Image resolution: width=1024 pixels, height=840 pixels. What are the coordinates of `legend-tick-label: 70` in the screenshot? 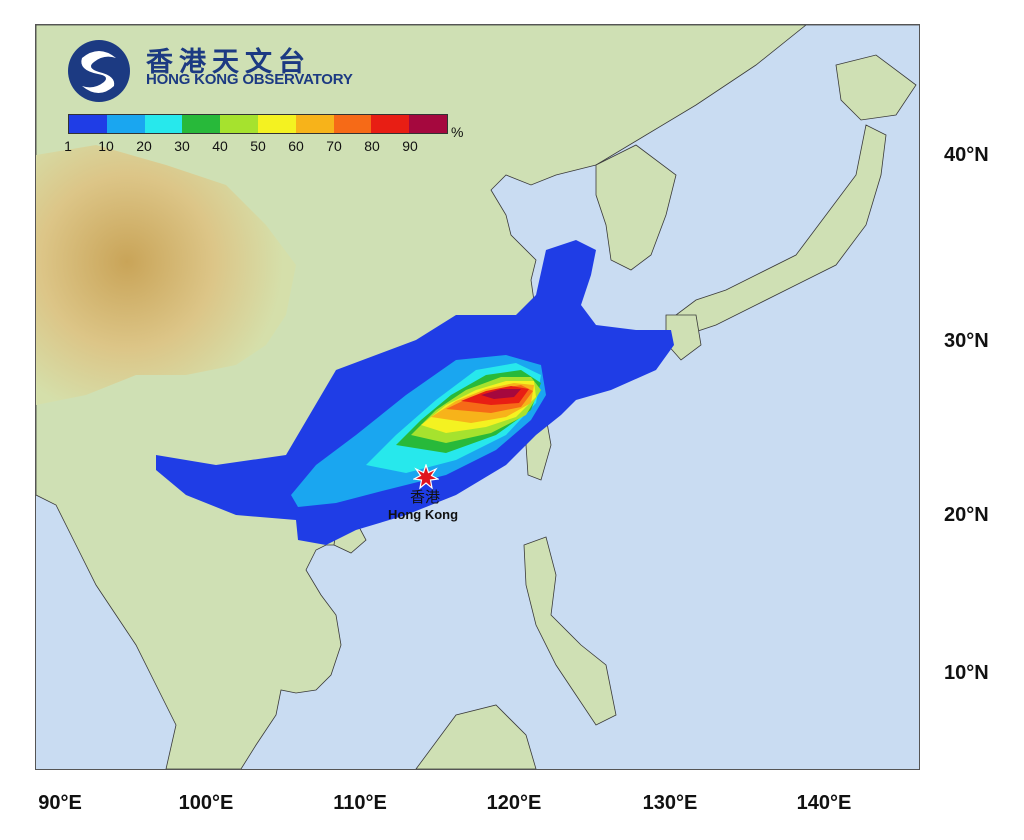 It's located at (334, 146).